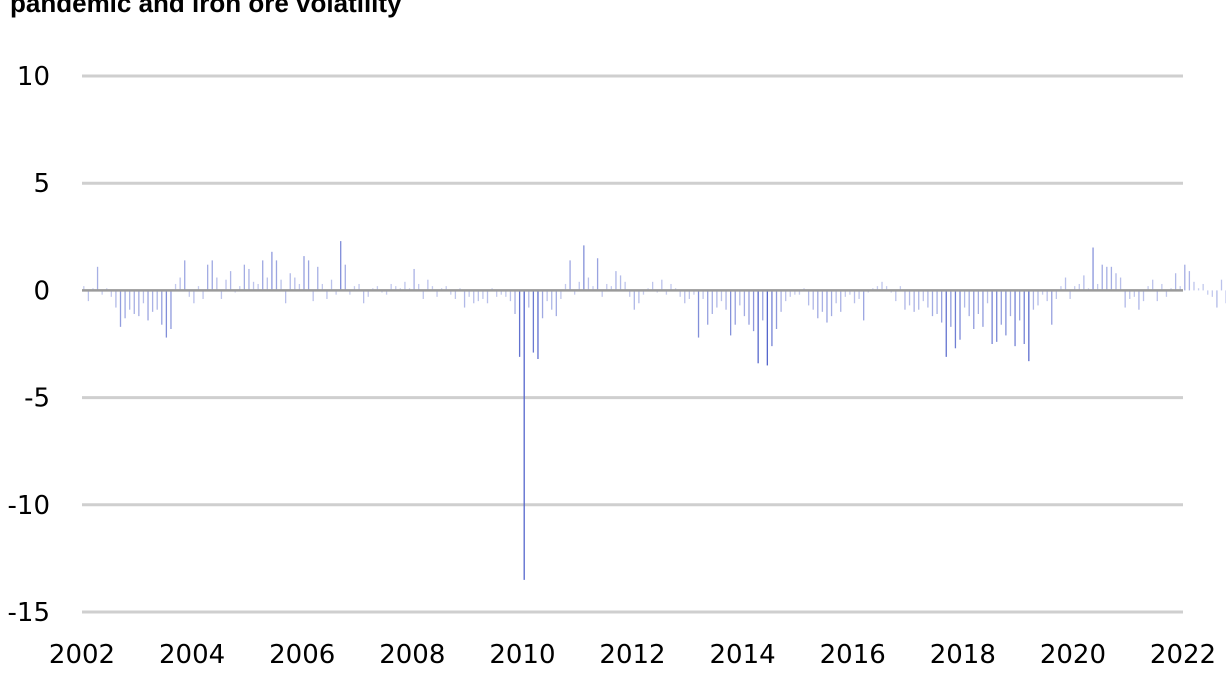  What do you see at coordinates (37, 399) in the screenshot?
I see `y-tick-label: -5` at bounding box center [37, 399].